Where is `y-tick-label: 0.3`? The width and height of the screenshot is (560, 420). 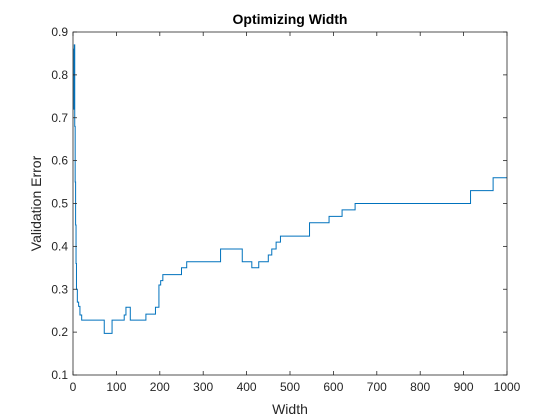 y-tick-label: 0.3 is located at coordinates (59, 289).